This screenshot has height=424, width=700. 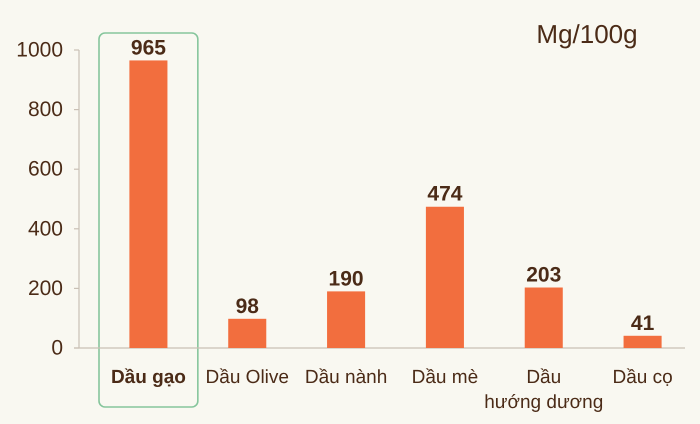 What do you see at coordinates (445, 377) in the screenshot?
I see `x-tick-label: Dầu mè` at bounding box center [445, 377].